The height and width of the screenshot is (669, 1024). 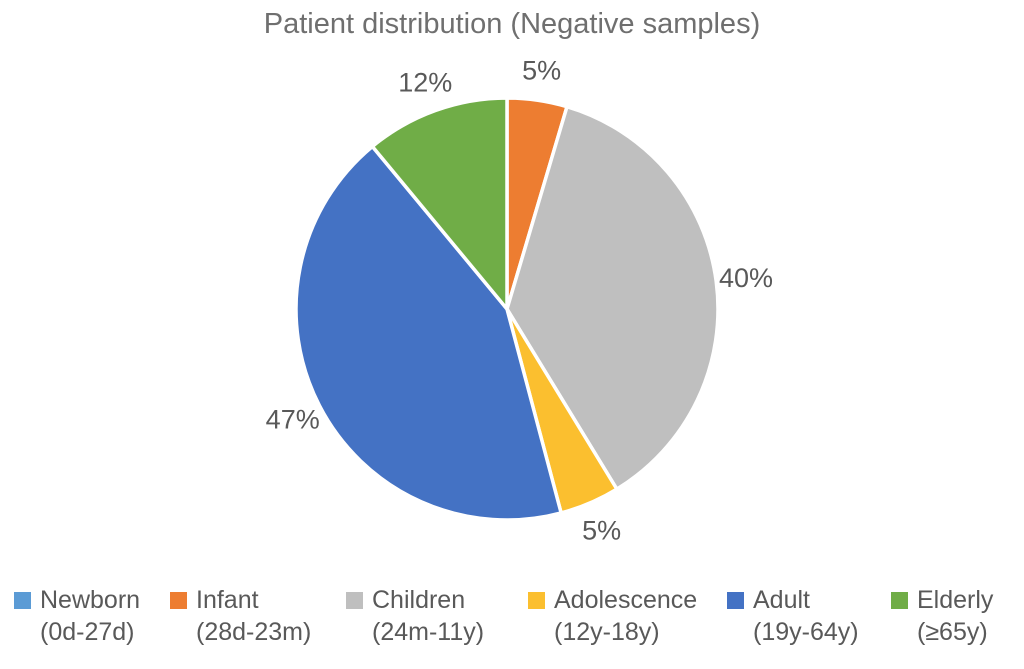 I want to click on legend-text: Adolescence (12y-18y), so click(x=625, y=616).